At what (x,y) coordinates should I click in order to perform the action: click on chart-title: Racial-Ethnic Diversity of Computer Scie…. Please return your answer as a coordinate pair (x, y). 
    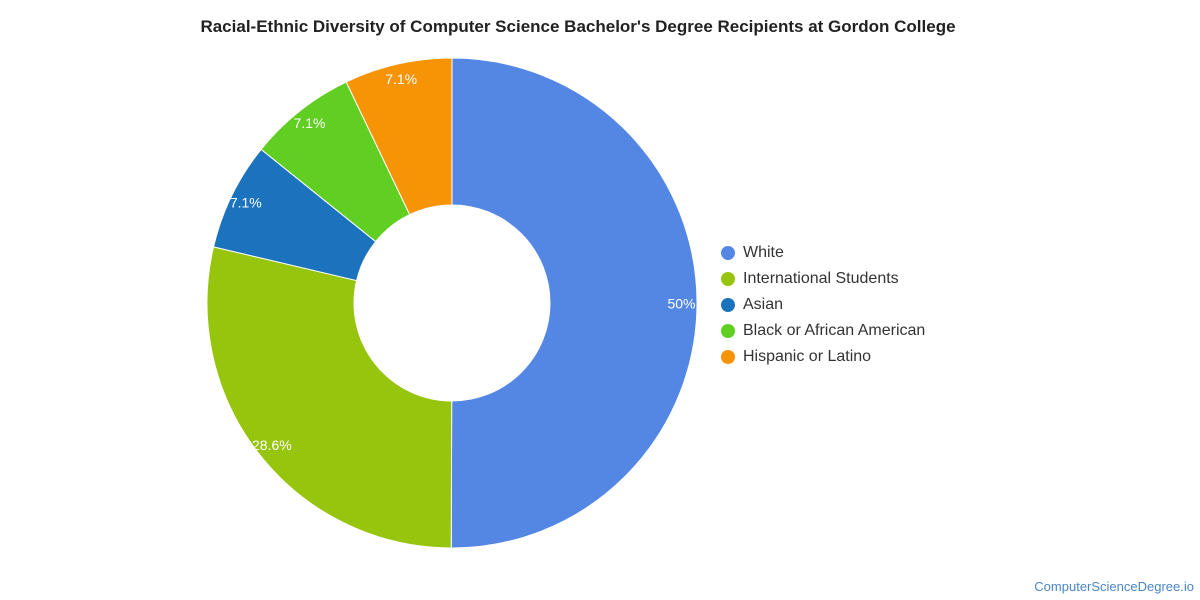
    Looking at the image, I should click on (578, 26).